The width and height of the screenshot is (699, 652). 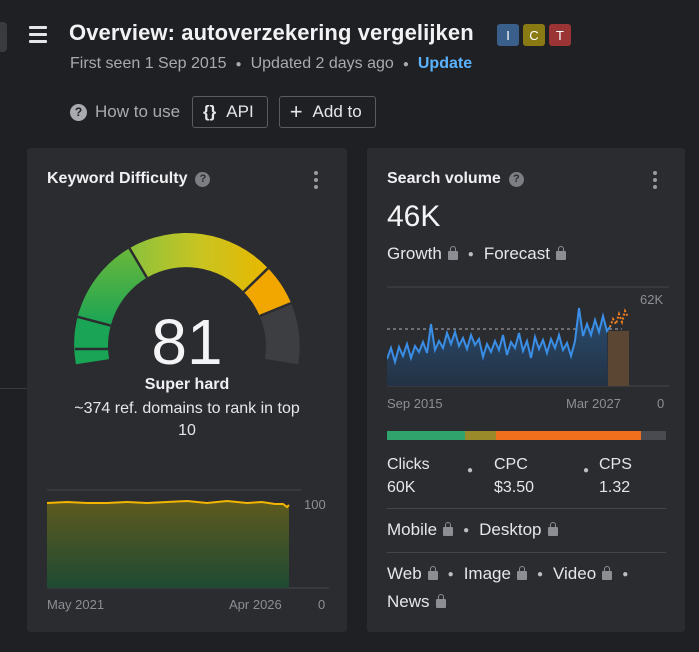 I want to click on cps-metric: CPS 1.32, so click(x=615, y=476).